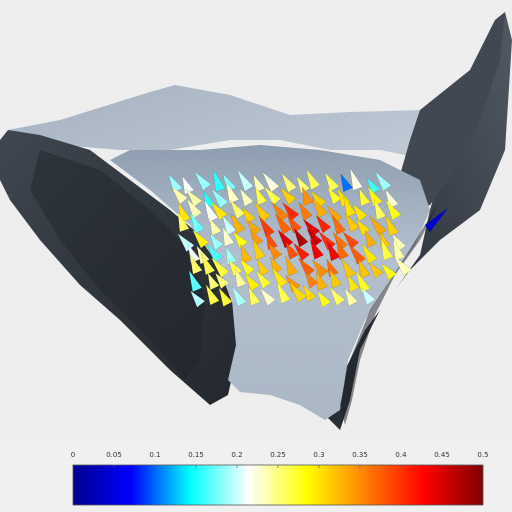  What do you see at coordinates (401, 455) in the screenshot?
I see `colorbar-tick-label: 0.4` at bounding box center [401, 455].